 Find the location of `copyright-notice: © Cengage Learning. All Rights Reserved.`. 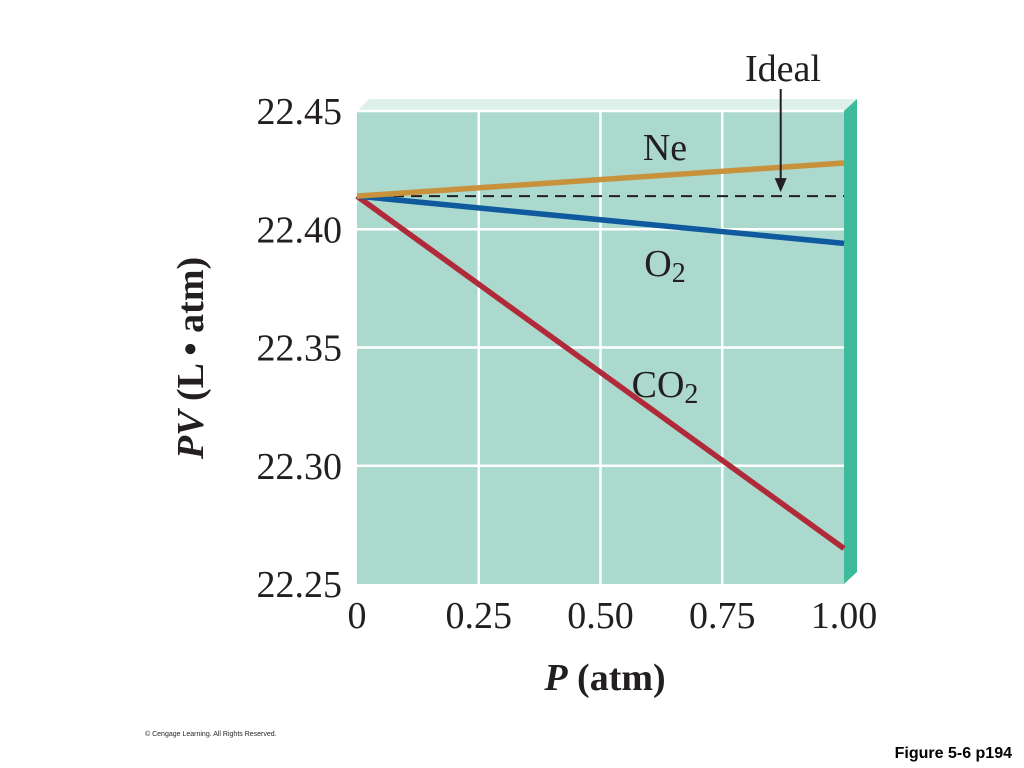

copyright-notice: © Cengage Learning. All Rights Reserved. is located at coordinates (211, 734).